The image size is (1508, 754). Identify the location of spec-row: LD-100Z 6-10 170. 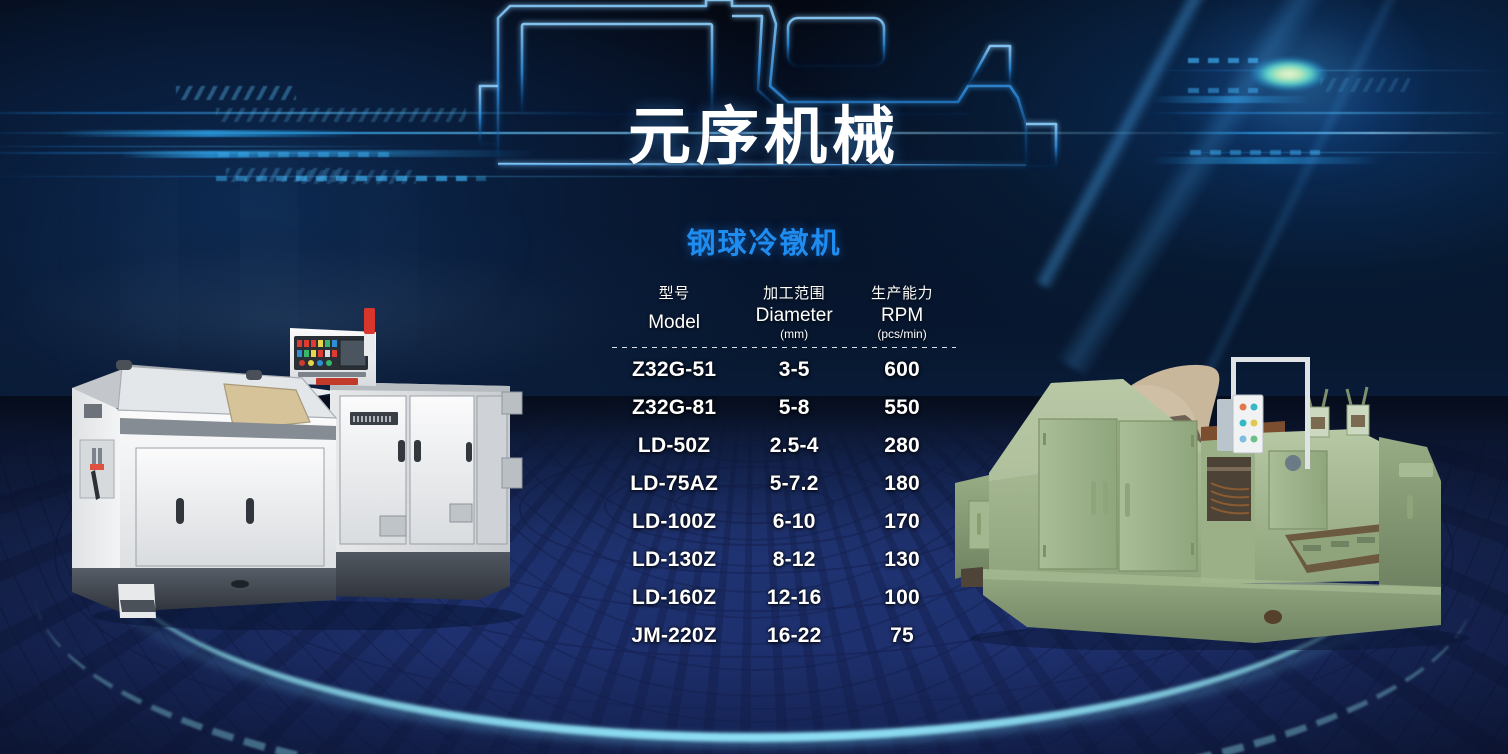
(782, 522).